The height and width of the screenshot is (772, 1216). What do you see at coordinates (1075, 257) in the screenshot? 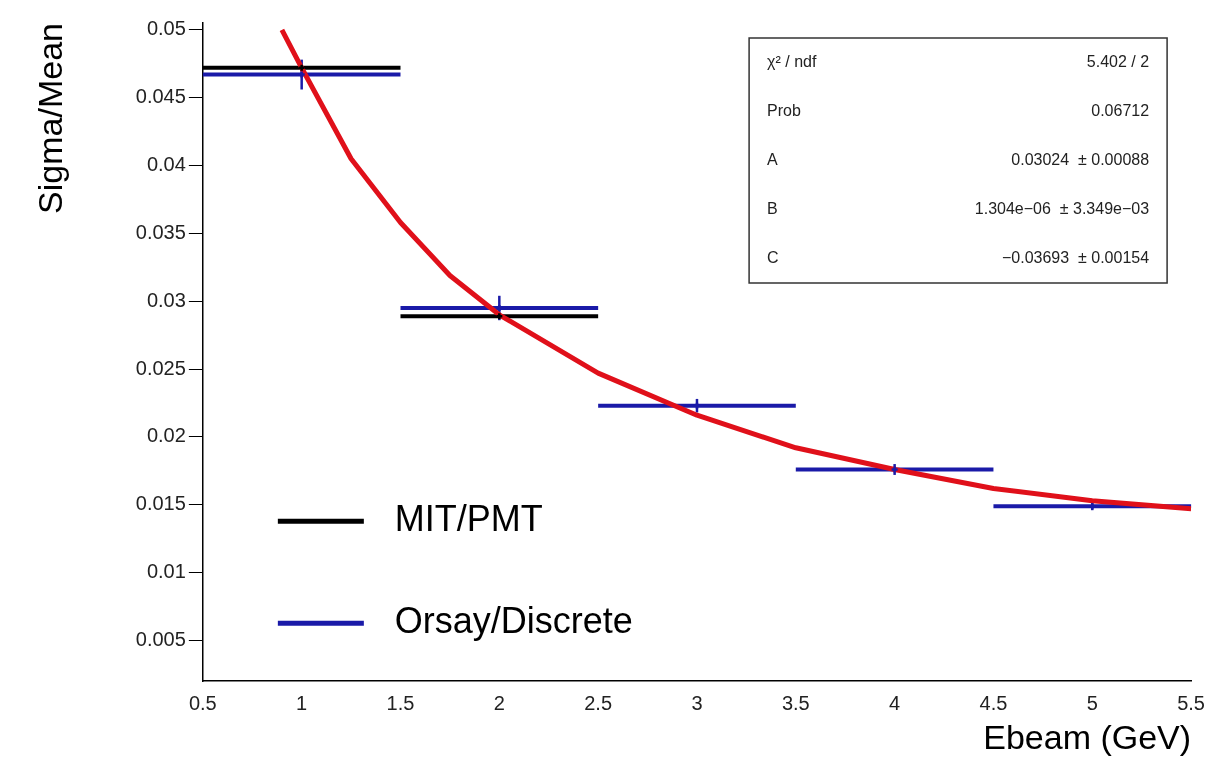
I see `annotation: −0.03693 ± 0.00154` at bounding box center [1075, 257].